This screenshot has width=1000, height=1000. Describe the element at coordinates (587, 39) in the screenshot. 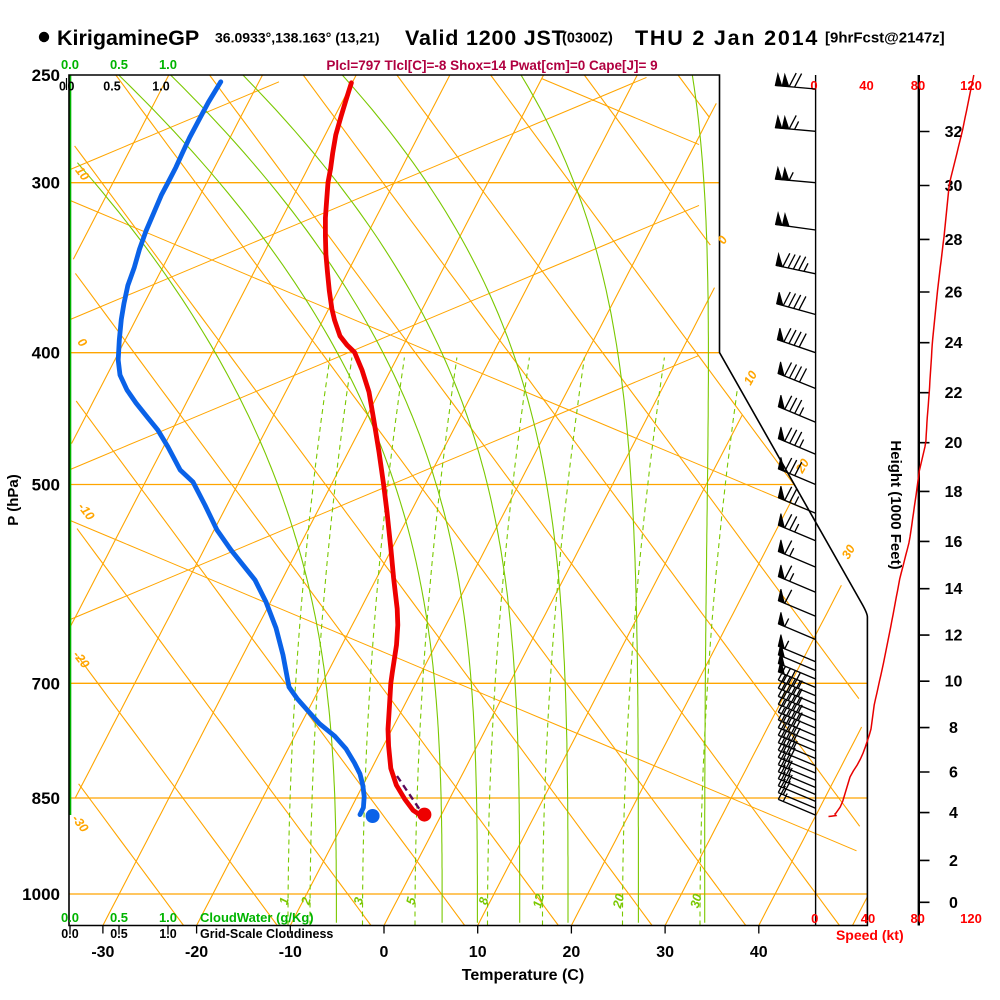

I see `svg-text: (0300Z)` at that location.